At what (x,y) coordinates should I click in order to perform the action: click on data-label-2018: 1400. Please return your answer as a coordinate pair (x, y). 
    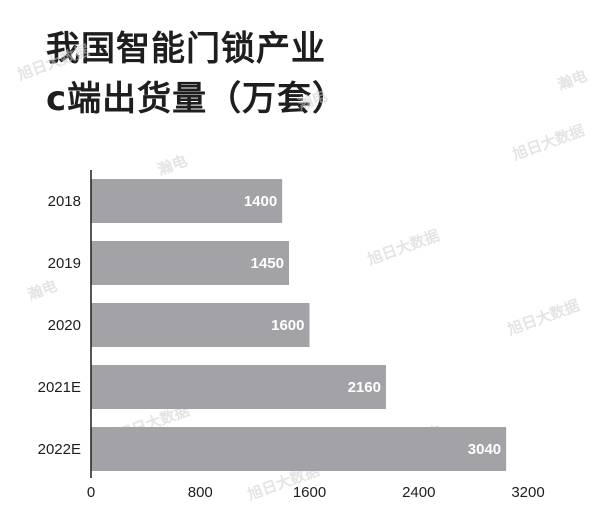
    Looking at the image, I should click on (260, 201).